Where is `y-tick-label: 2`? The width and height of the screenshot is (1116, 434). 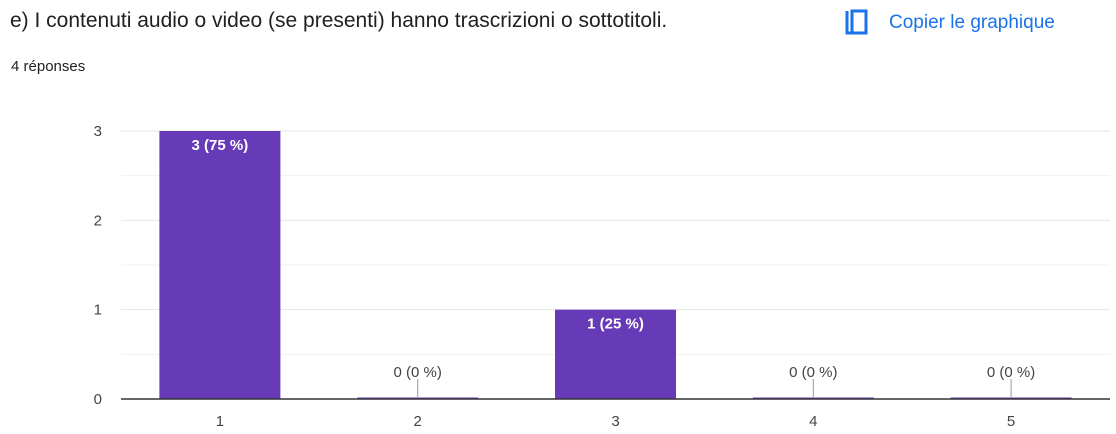
y-tick-label: 2 is located at coordinates (98, 220).